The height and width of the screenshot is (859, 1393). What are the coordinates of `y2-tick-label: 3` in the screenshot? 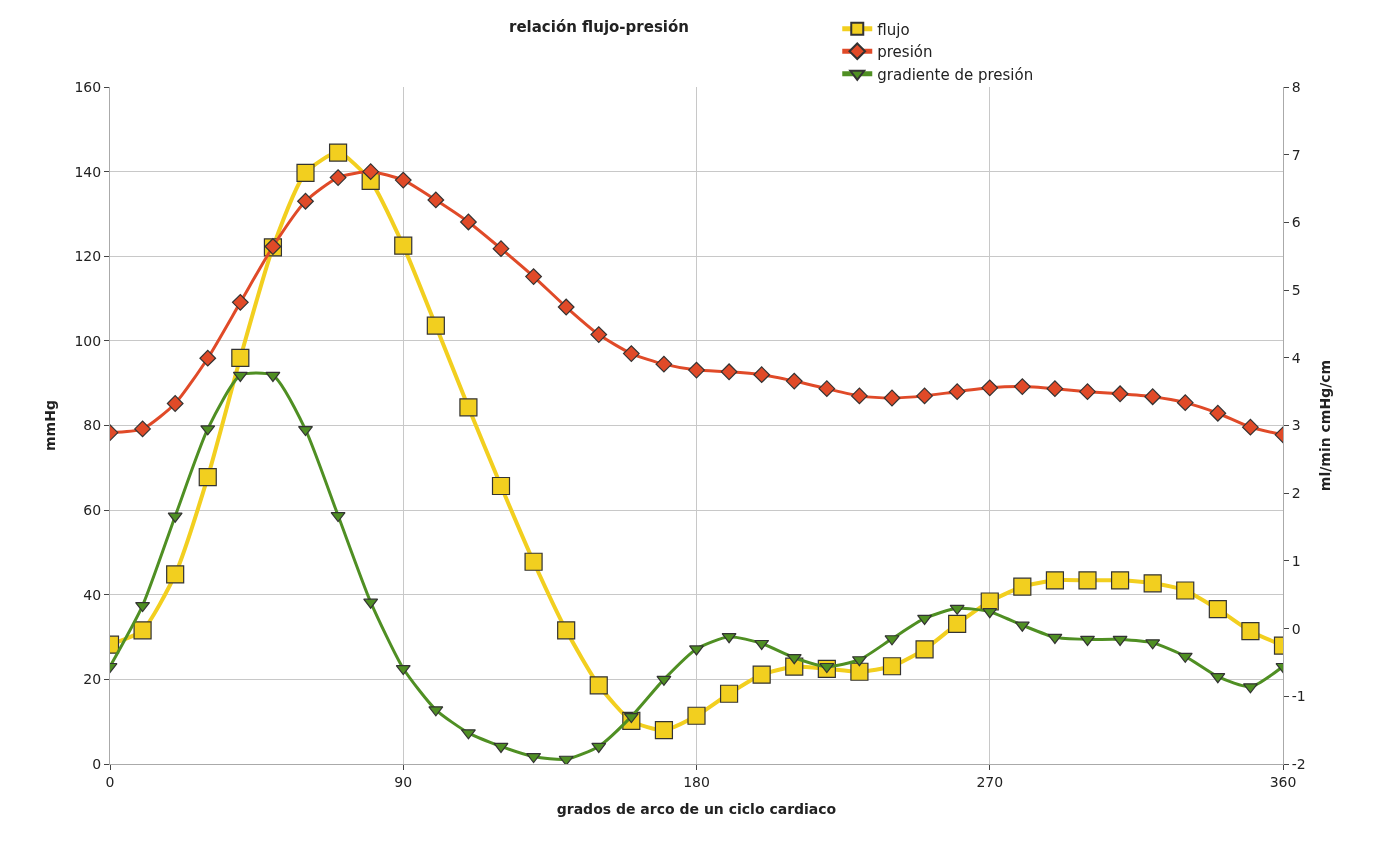 It's located at (1296, 425).